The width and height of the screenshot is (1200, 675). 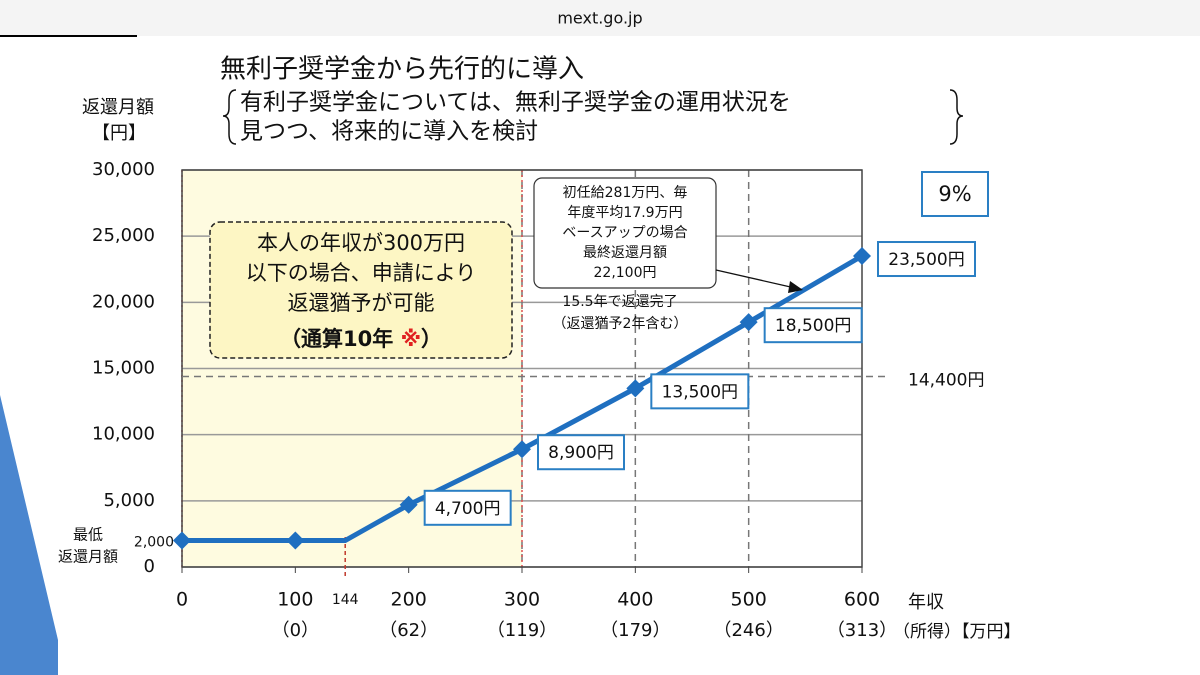 What do you see at coordinates (411, 339) in the screenshot?
I see `deferral-text-part: ※` at bounding box center [411, 339].